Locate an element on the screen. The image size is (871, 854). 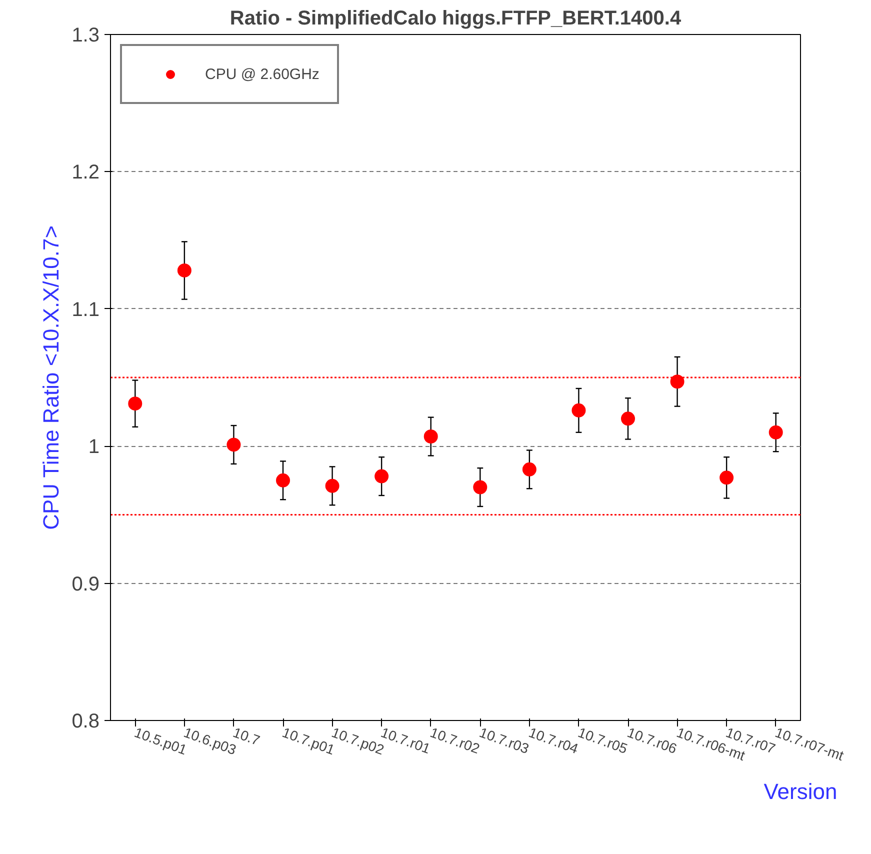
x-axis-title: Version is located at coordinates (801, 791).